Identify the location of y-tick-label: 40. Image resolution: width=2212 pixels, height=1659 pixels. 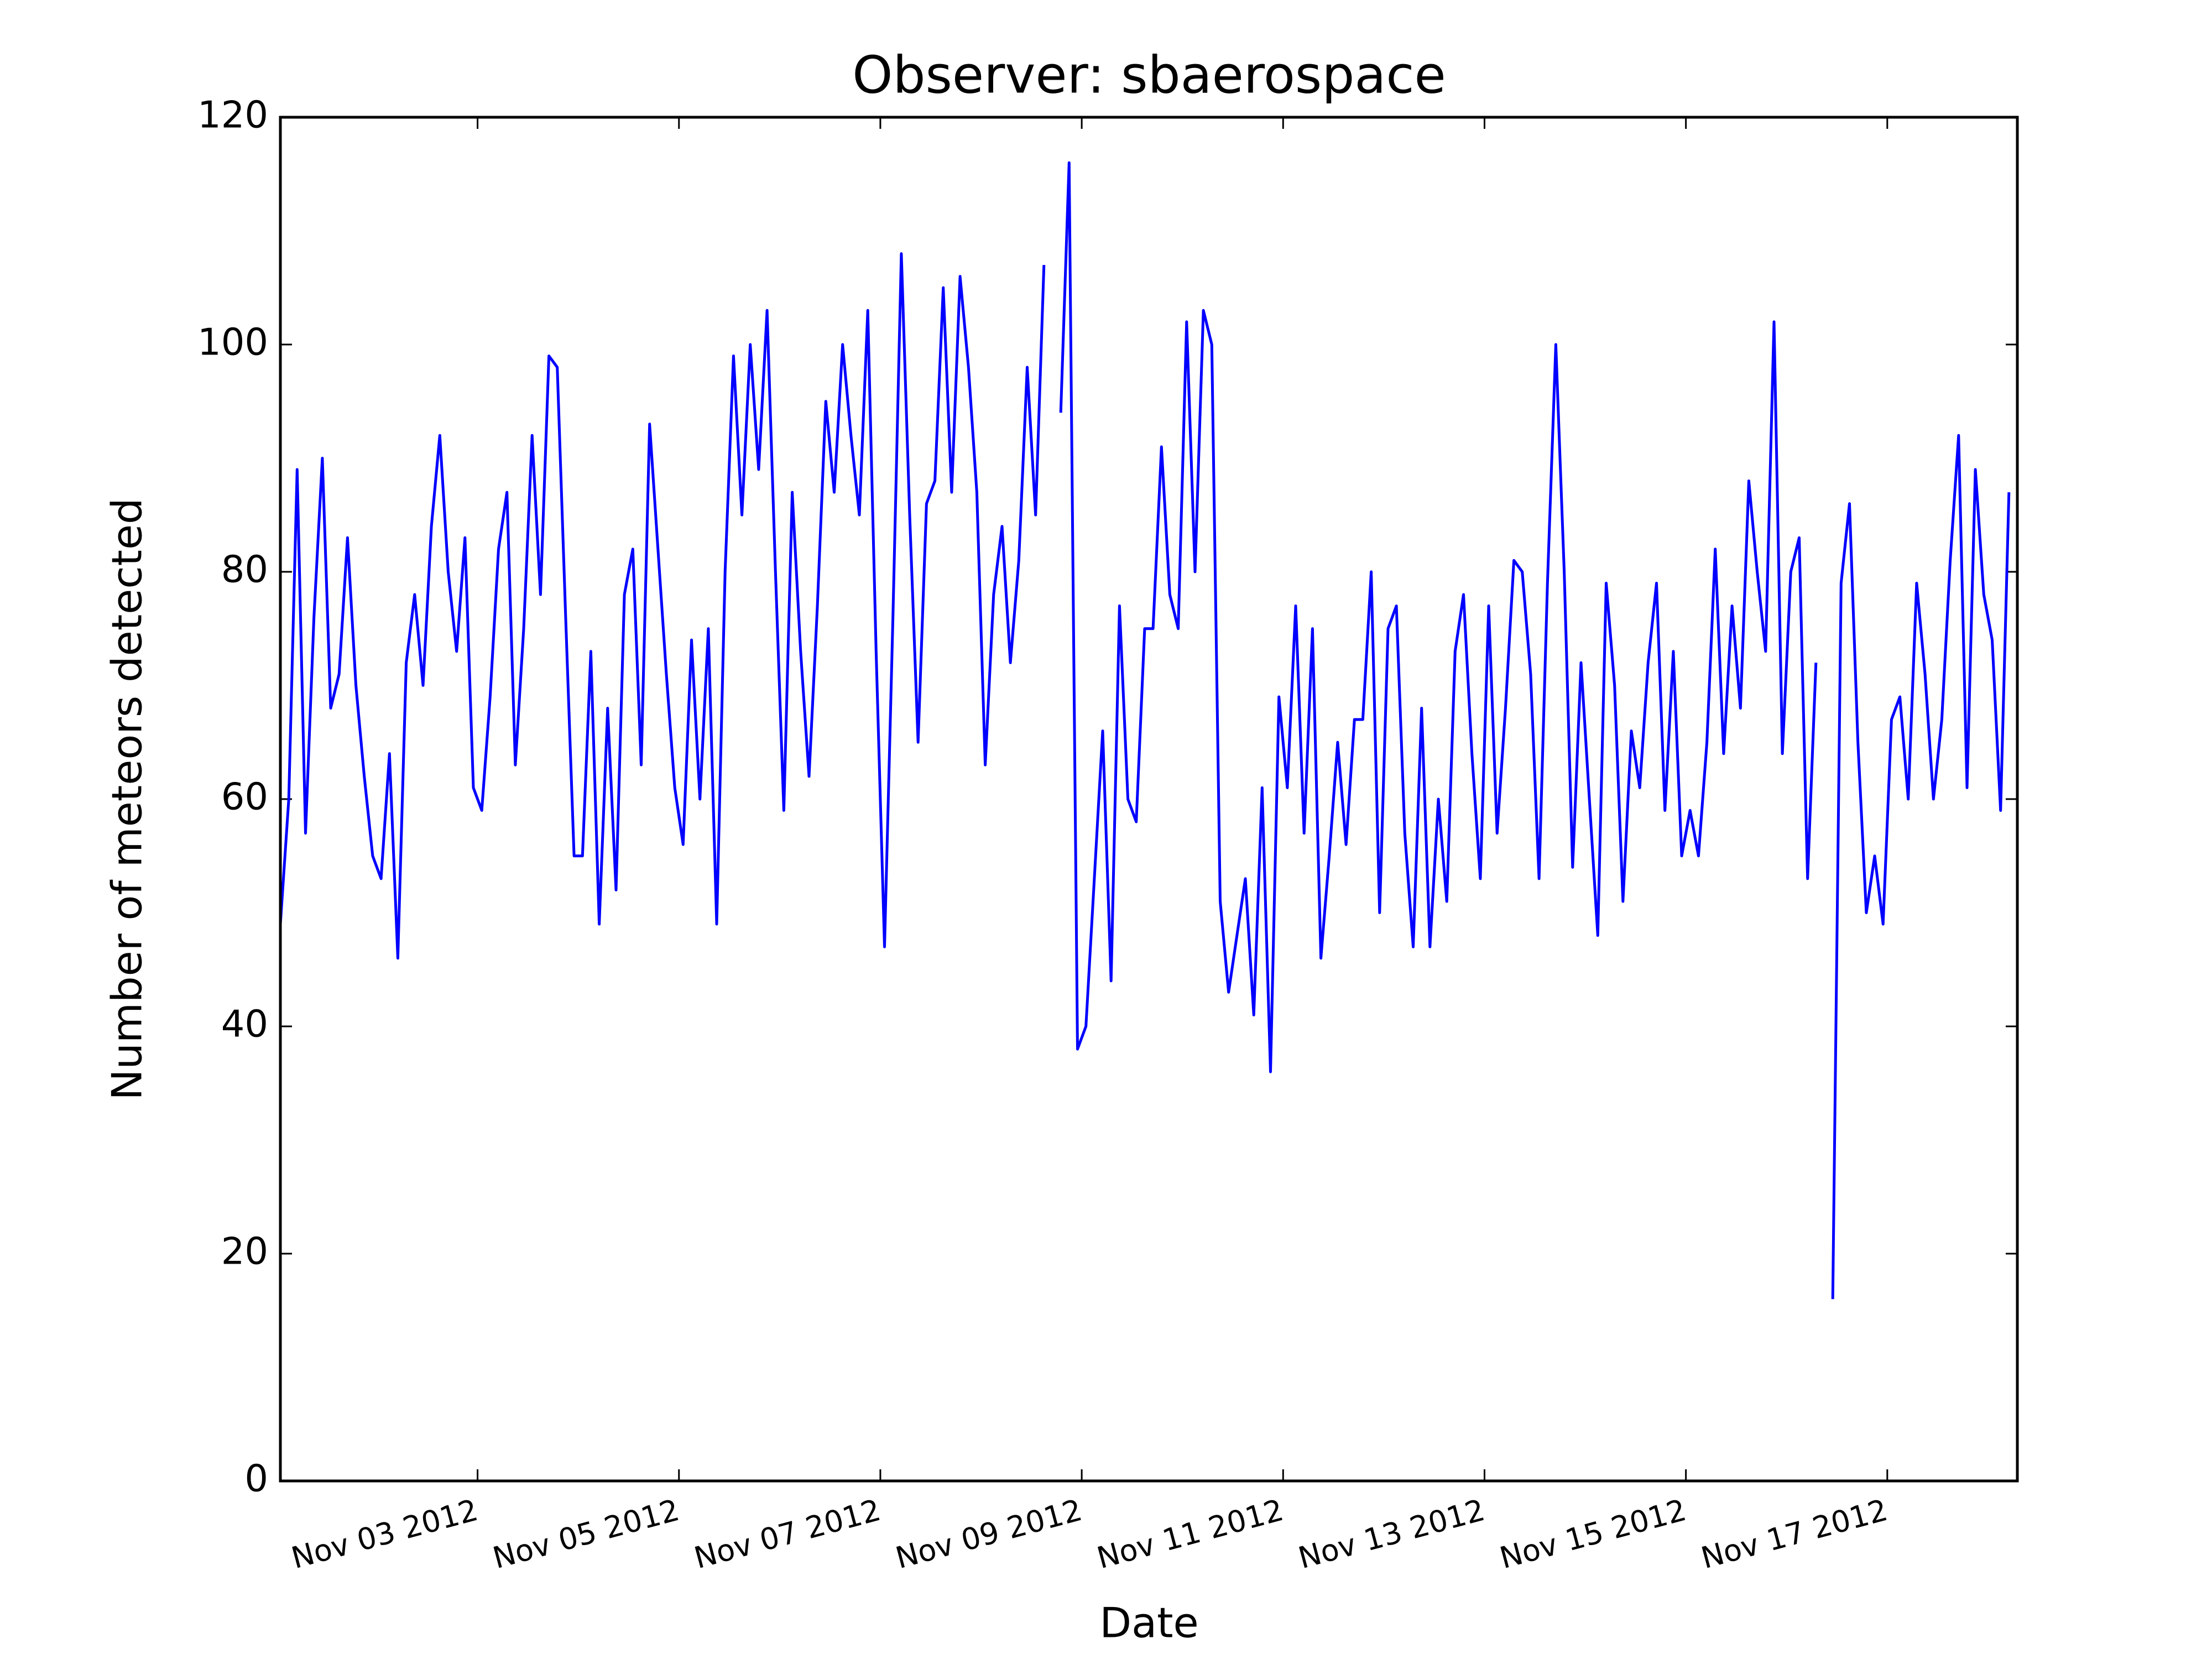
(245, 1024).